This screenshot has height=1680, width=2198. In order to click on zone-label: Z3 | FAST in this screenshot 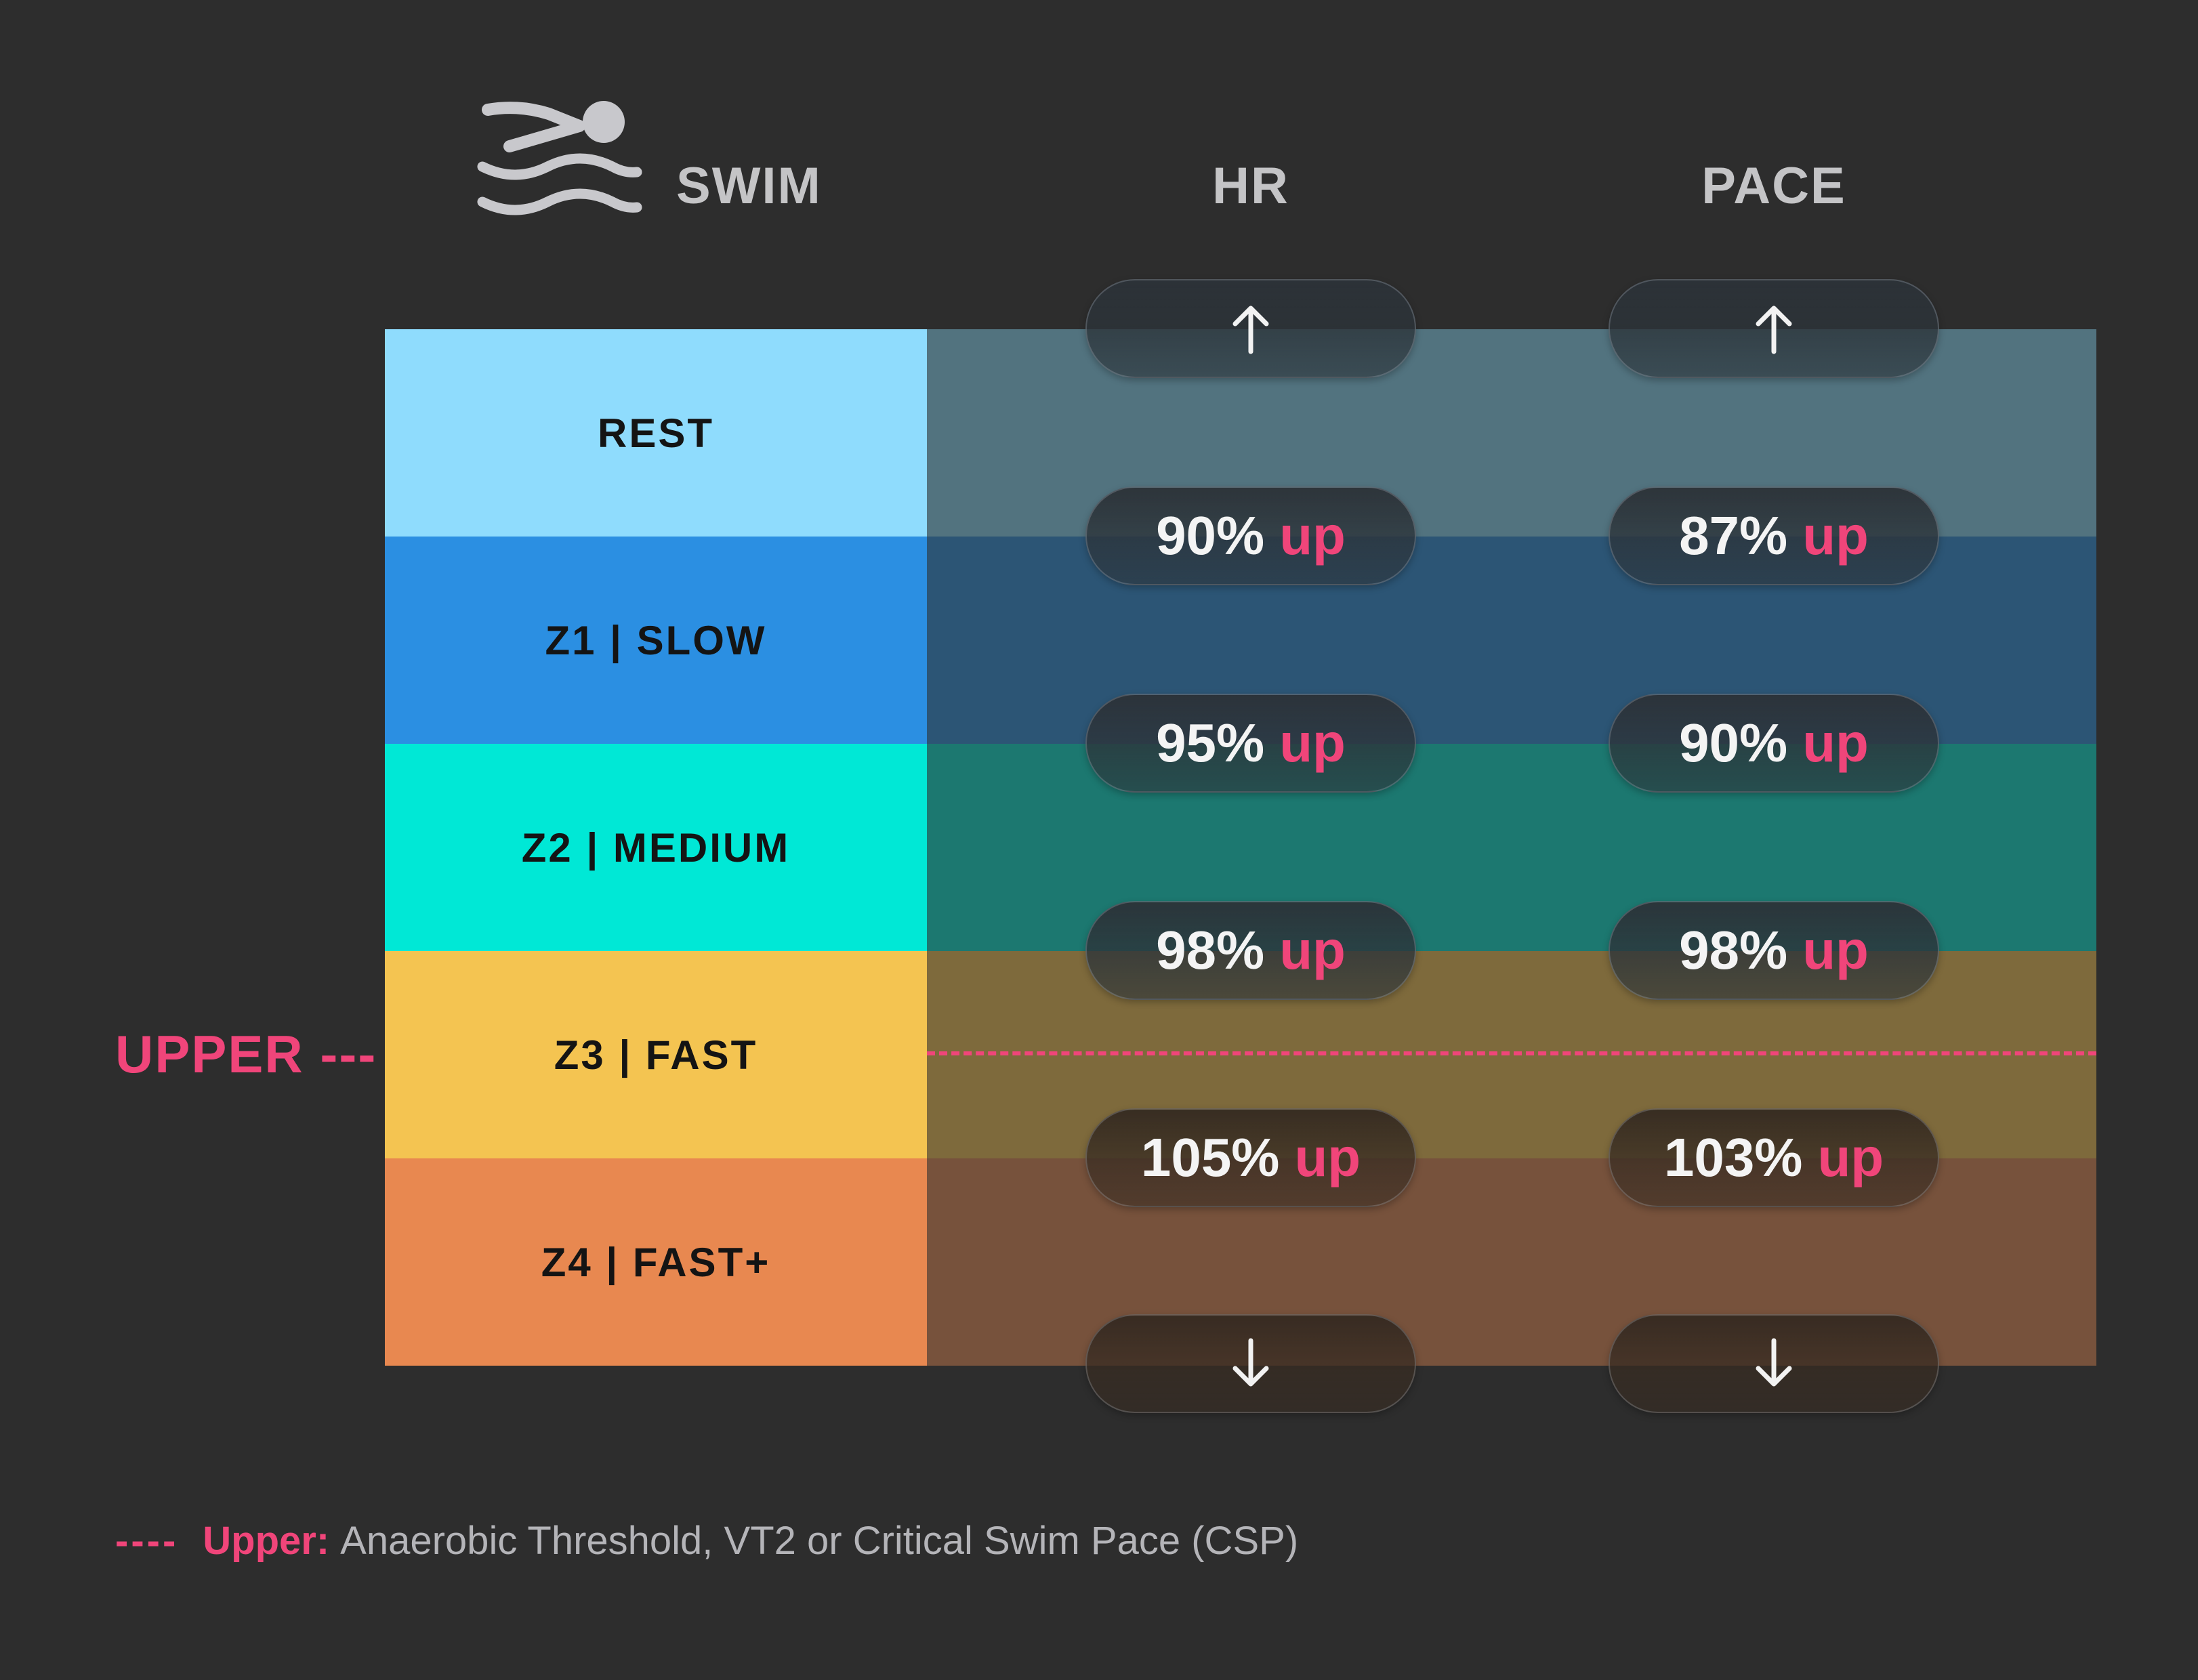, I will do `click(656, 1054)`.